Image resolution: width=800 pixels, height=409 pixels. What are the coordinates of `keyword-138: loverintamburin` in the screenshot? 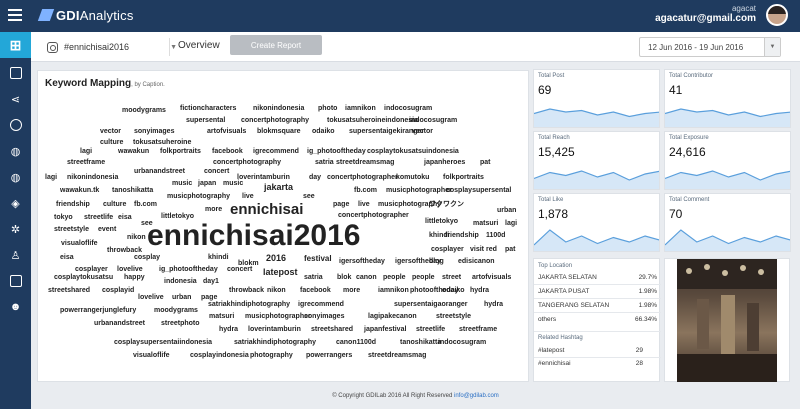 It's located at (274, 329).